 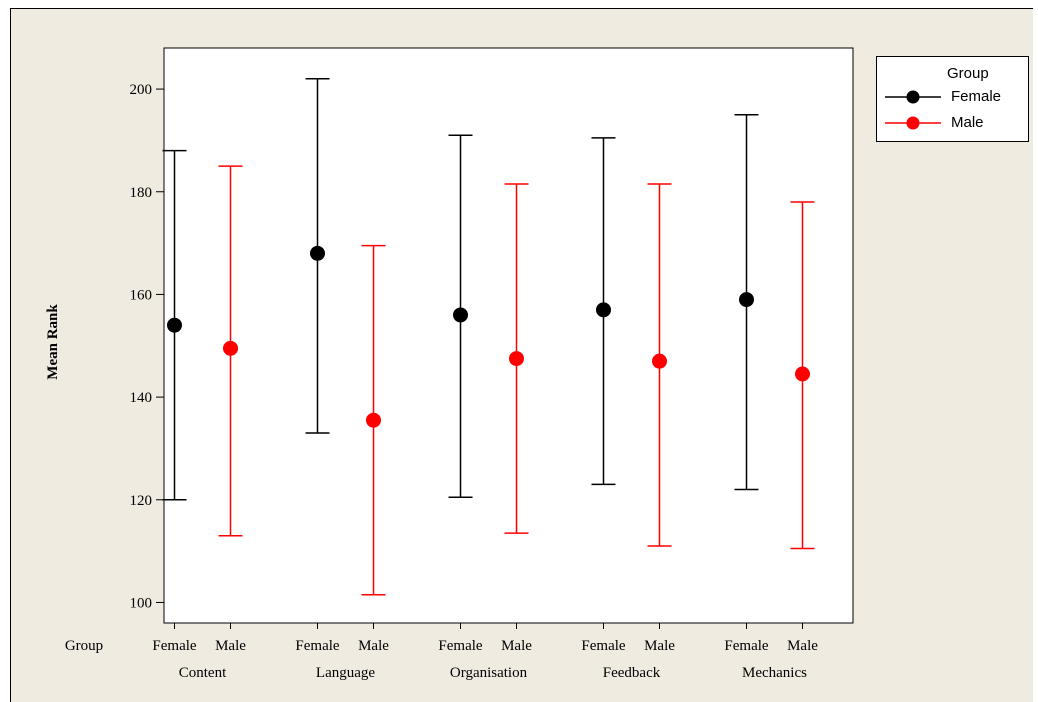 What do you see at coordinates (141, 398) in the screenshot?
I see `y-tick-label: 140` at bounding box center [141, 398].